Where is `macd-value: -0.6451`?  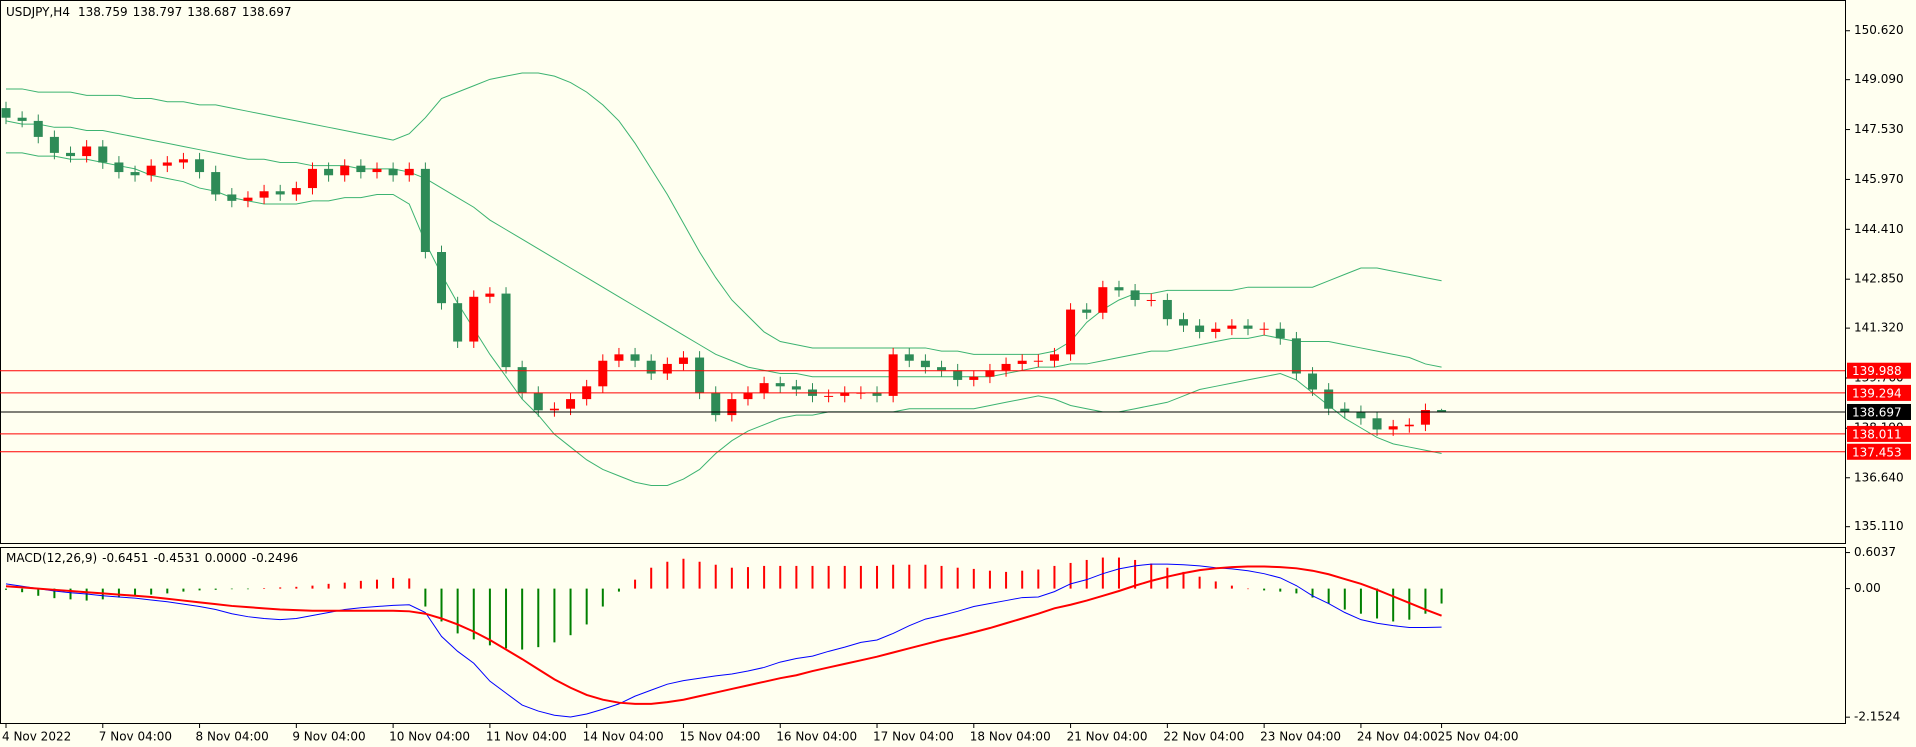 macd-value: -0.6451 is located at coordinates (125, 558).